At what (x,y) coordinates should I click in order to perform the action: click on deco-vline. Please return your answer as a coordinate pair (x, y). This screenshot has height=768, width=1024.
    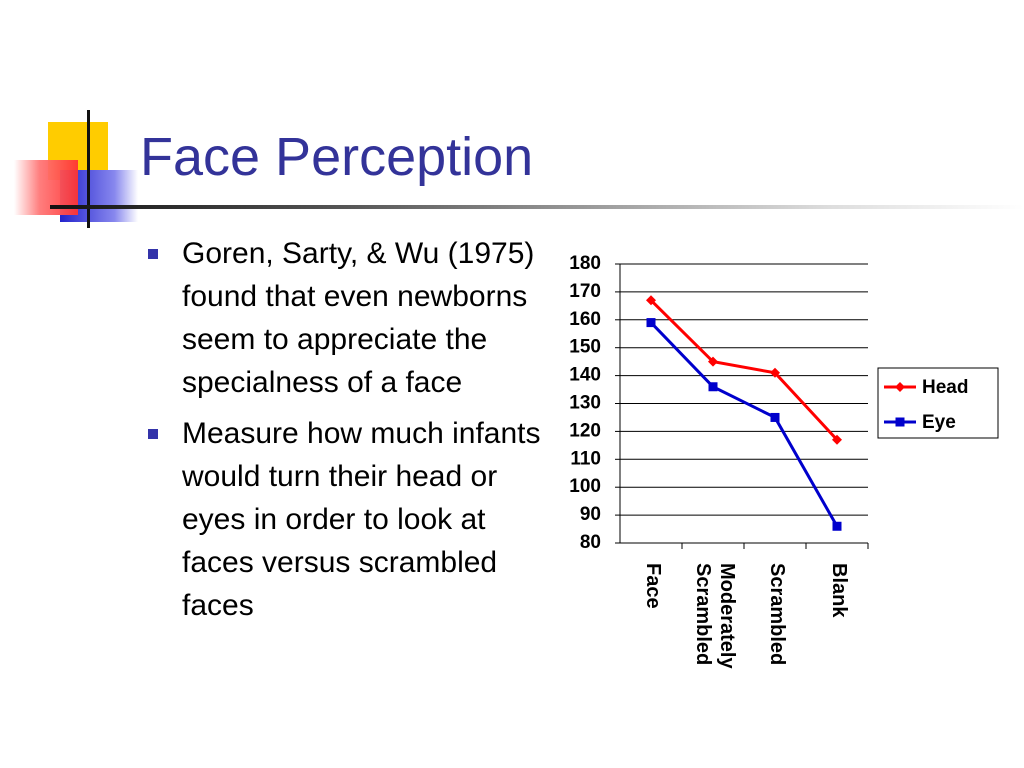
    Looking at the image, I should click on (88, 169).